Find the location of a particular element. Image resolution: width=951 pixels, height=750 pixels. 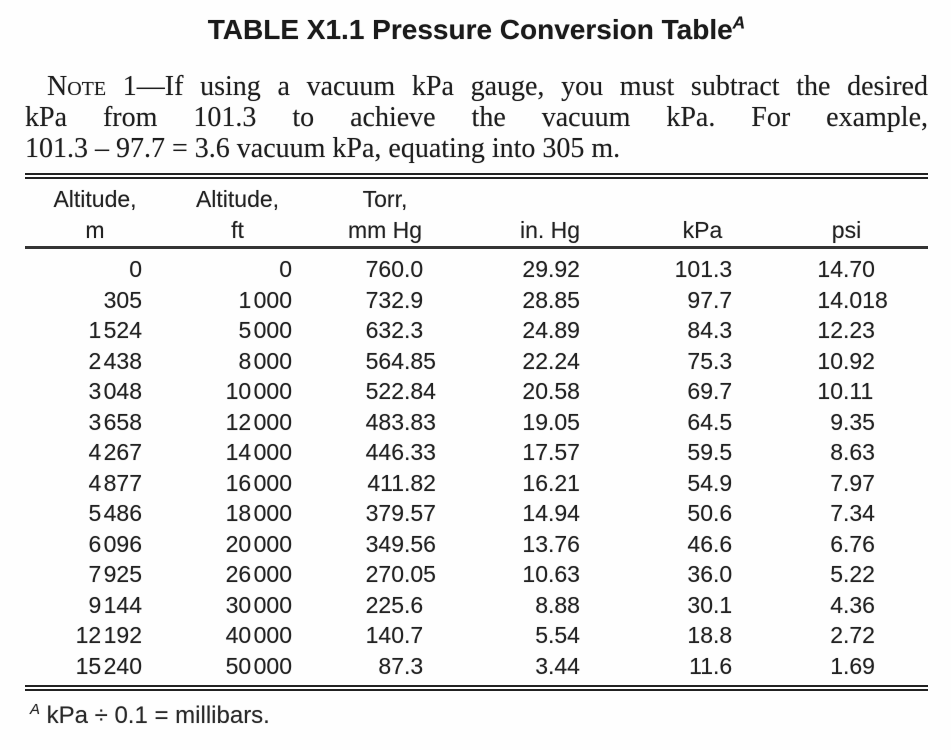

table-cell: 632.3 is located at coordinates (394, 330).